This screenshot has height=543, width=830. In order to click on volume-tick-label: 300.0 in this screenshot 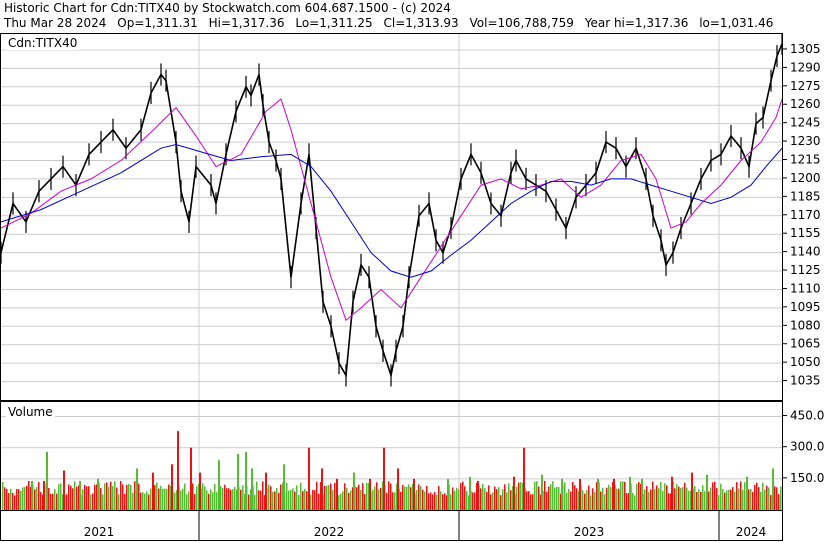, I will do `click(807, 447)`.